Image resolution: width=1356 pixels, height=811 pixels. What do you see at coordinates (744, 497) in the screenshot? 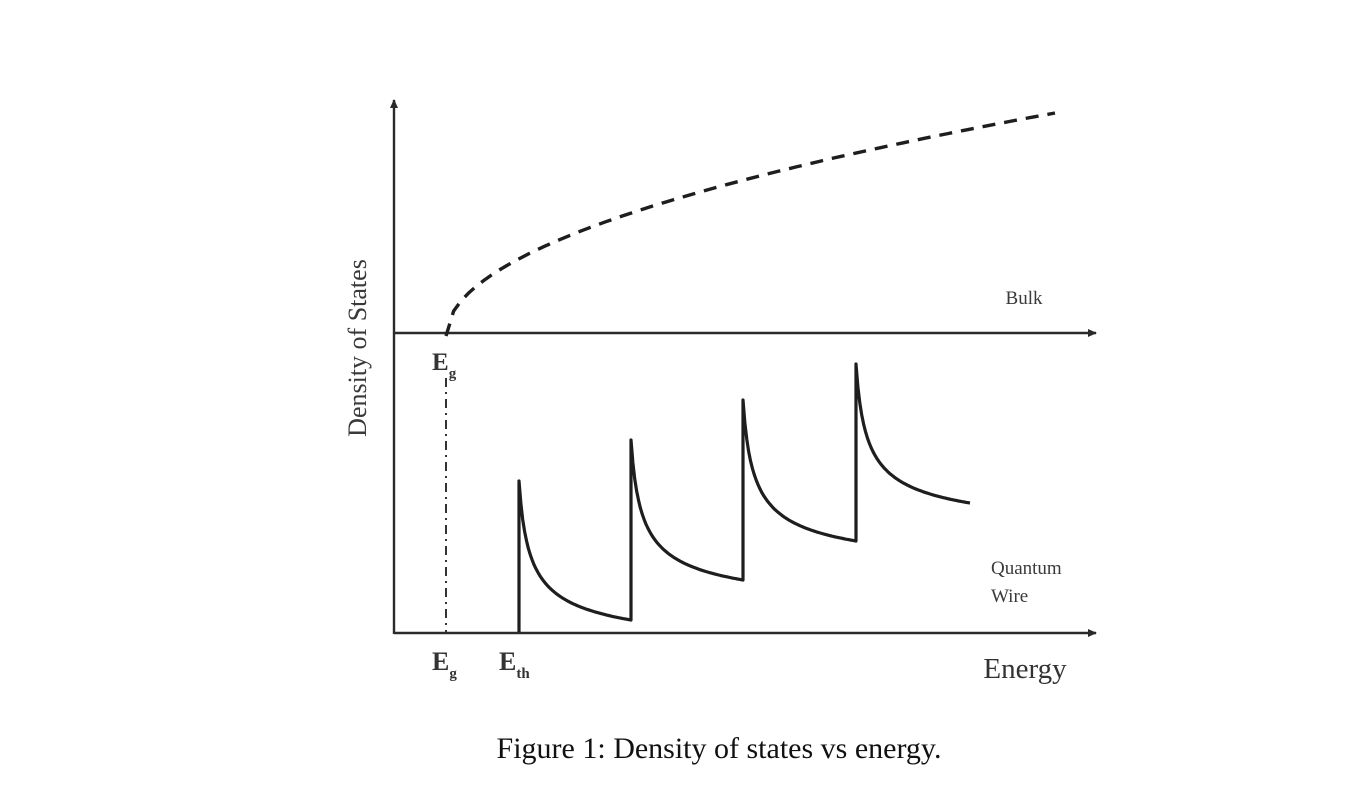
I see `quantum-wire-dos-curve` at bounding box center [744, 497].